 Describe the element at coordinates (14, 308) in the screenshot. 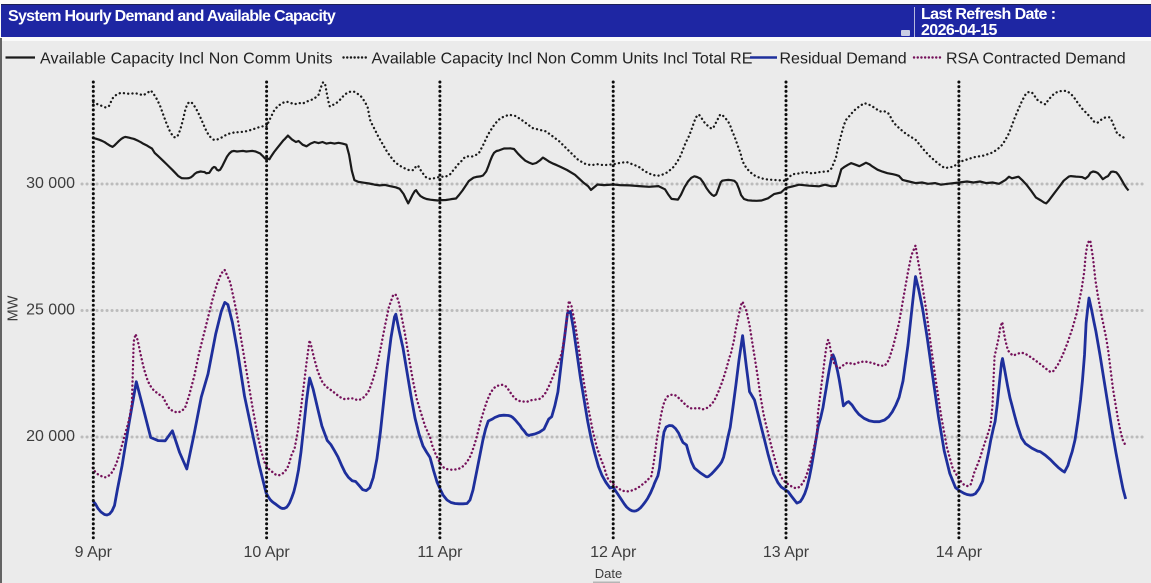

I see `svg-text: MW` at that location.